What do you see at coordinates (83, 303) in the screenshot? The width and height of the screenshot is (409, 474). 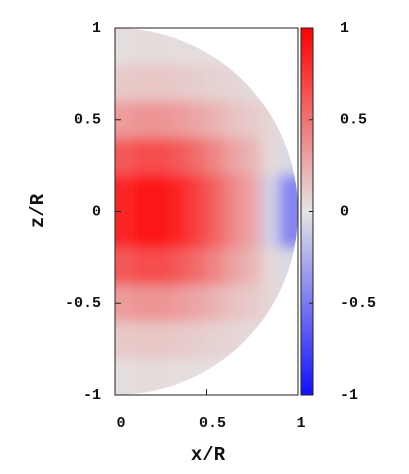 I see `y-tick-label: -0.5` at bounding box center [83, 303].